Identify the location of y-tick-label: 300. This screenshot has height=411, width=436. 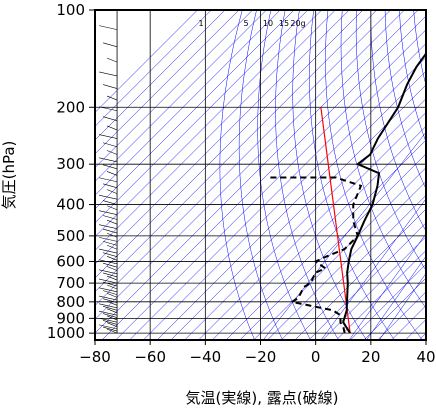
(70, 164).